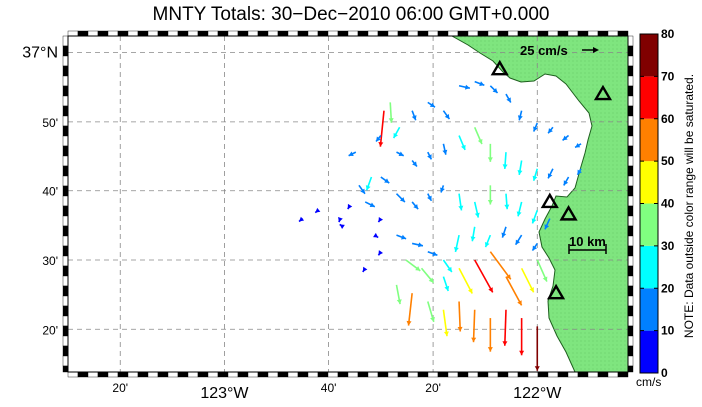 This screenshot has width=702, height=407. What do you see at coordinates (668, 76) in the screenshot?
I see `colorbar-tick-label: 70` at bounding box center [668, 76].